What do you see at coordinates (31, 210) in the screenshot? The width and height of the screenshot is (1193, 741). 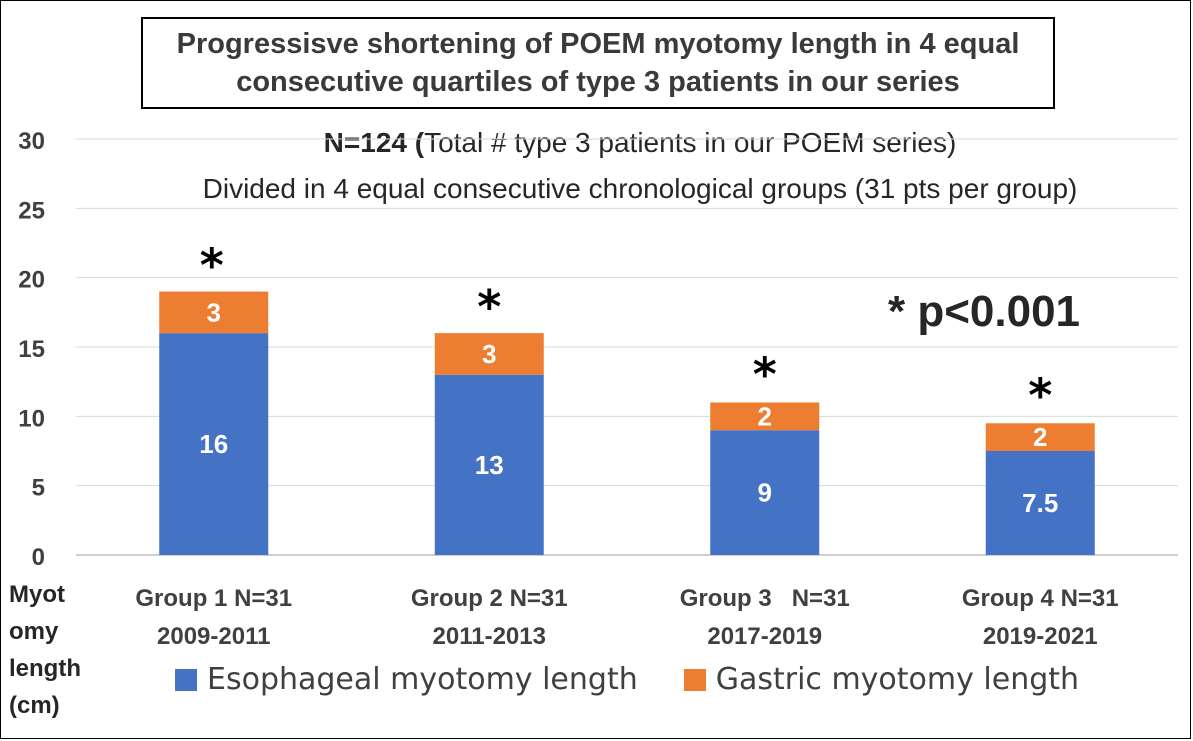 I see `y-tick-label: 25` at bounding box center [31, 210].